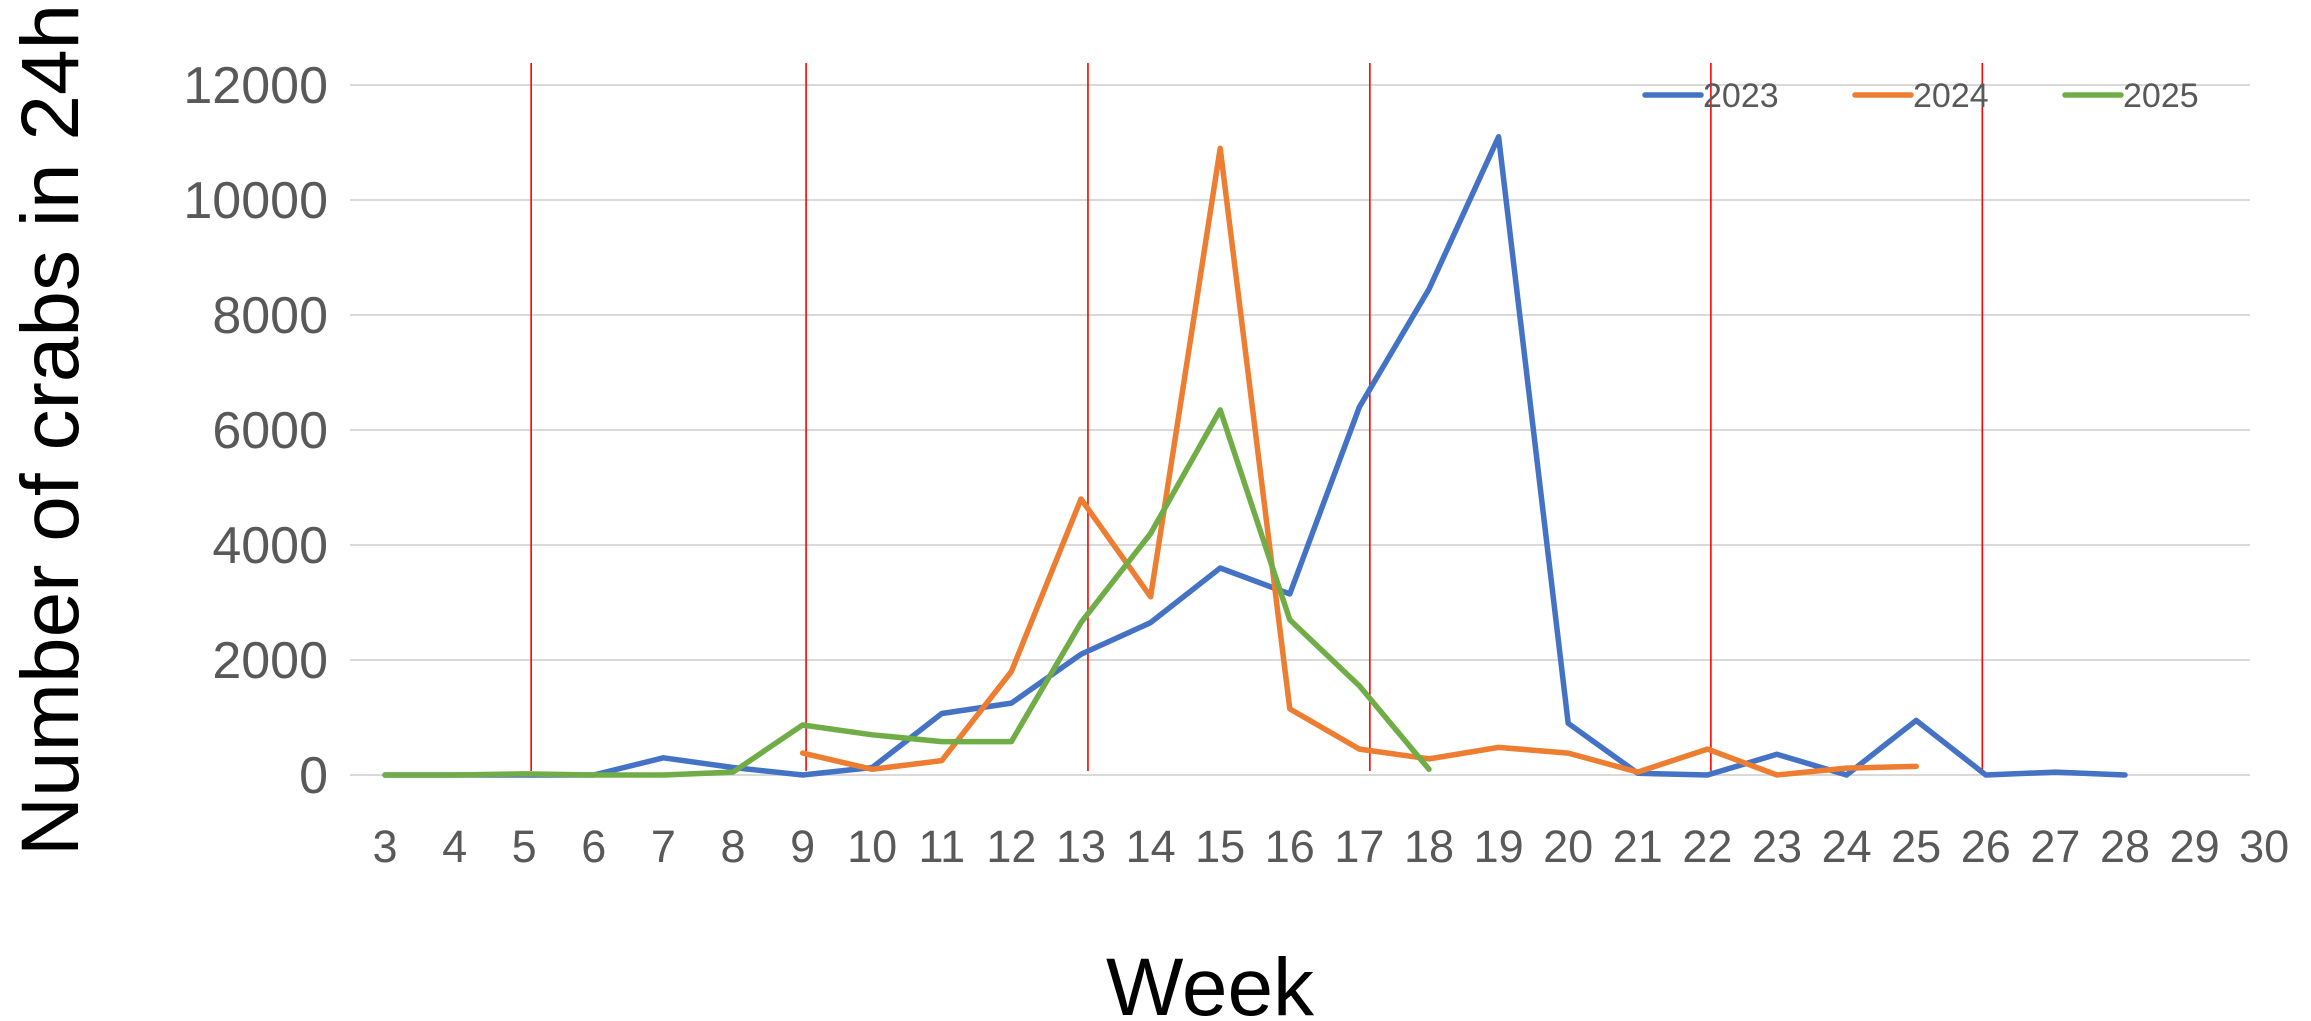 This screenshot has height=1021, width=2311. Describe the element at coordinates (1916, 846) in the screenshot. I see `x-tick-label: 25` at that location.